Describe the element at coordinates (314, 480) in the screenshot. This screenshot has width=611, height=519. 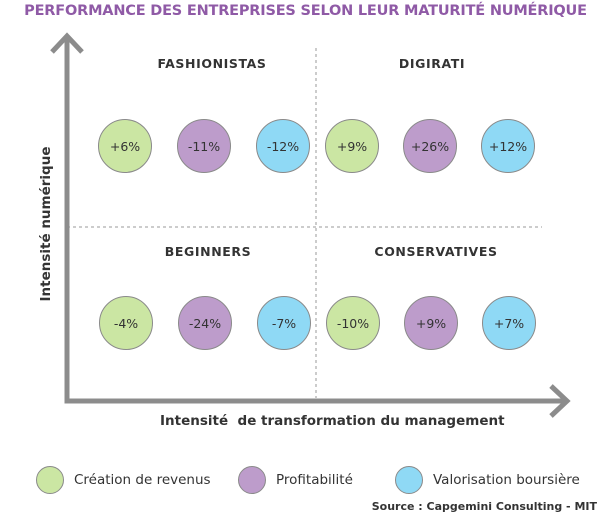
I see `legend-label-profitability: Profitabilité` at that location.